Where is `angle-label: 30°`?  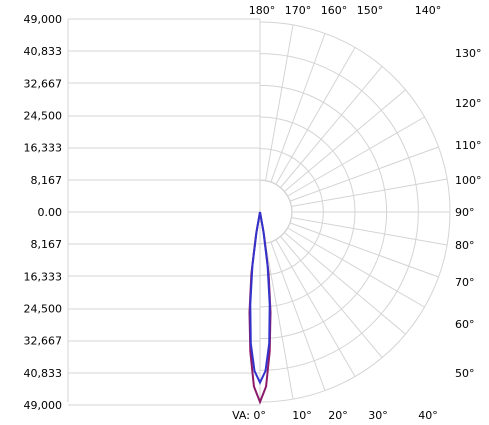 angle-label: 30° is located at coordinates (378, 415).